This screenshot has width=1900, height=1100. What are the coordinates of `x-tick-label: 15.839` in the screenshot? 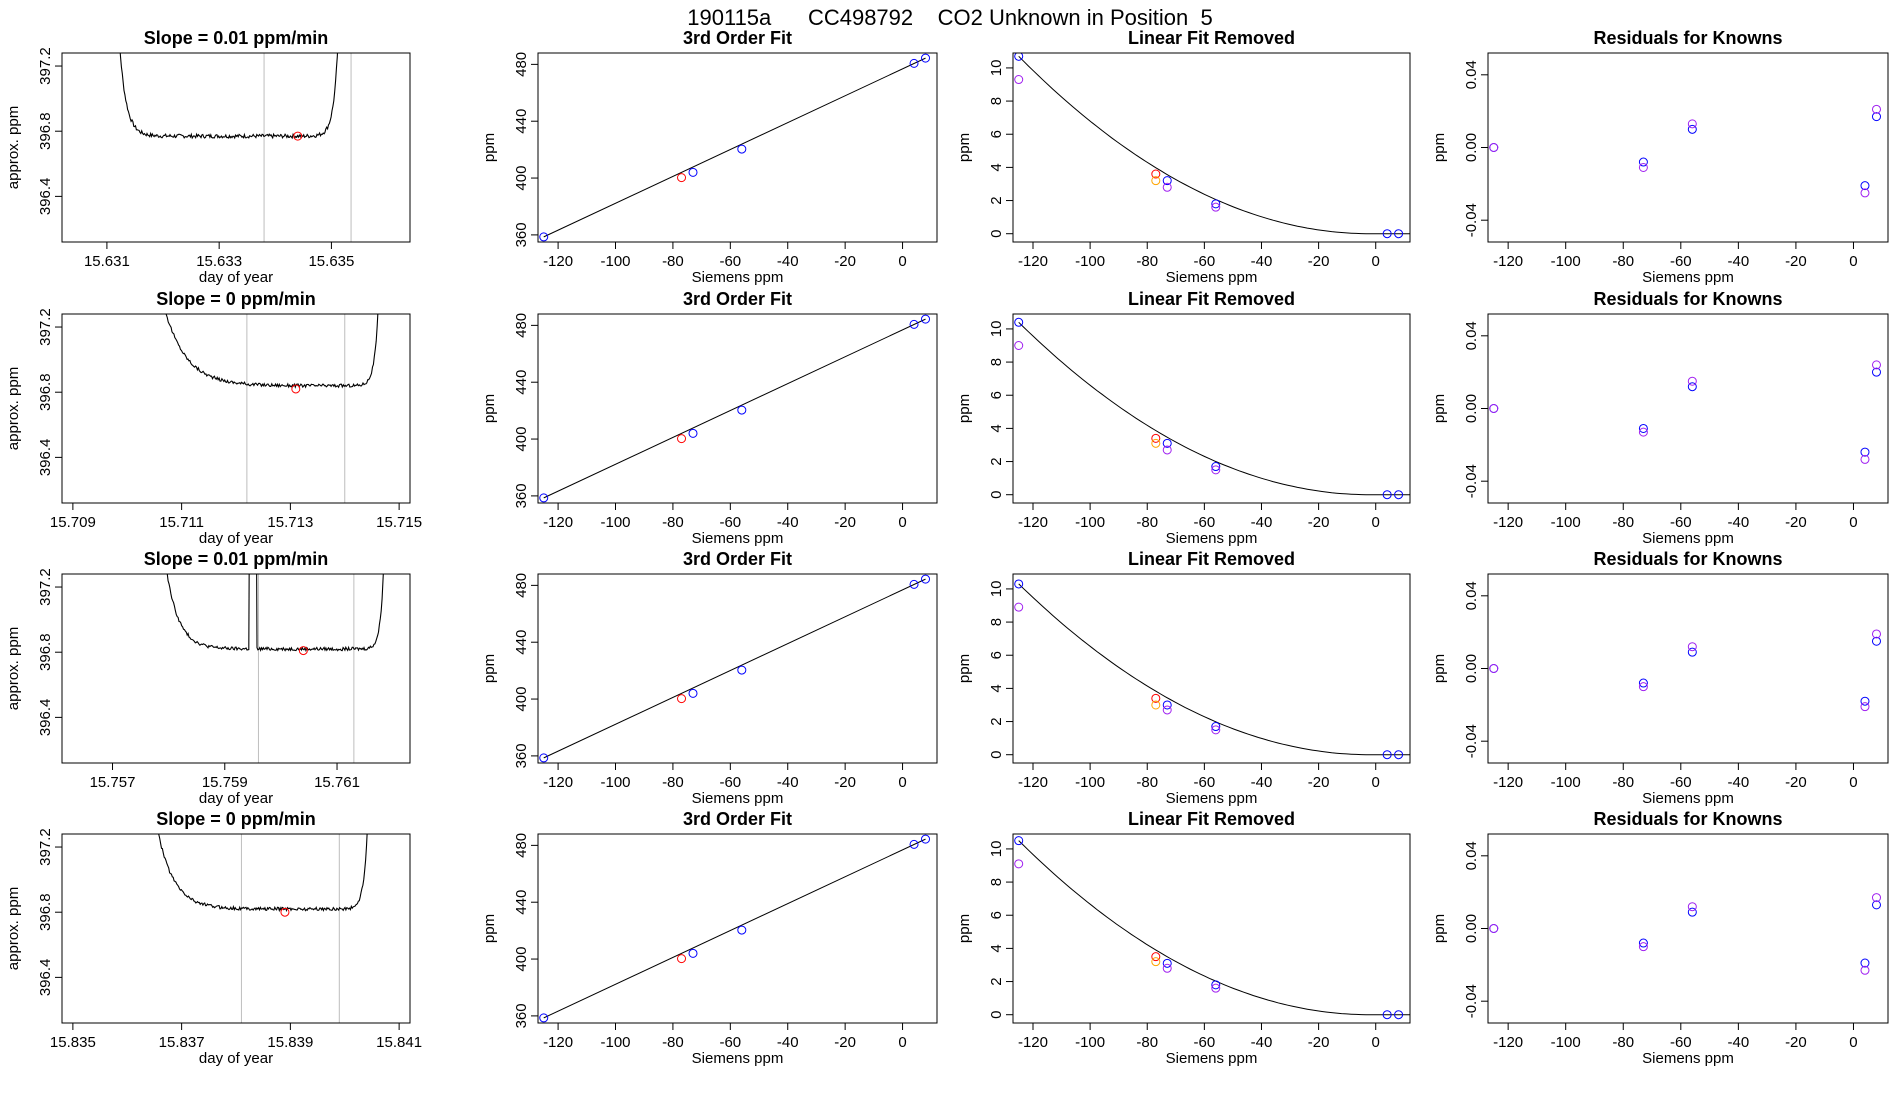 It's located at (290, 1042).